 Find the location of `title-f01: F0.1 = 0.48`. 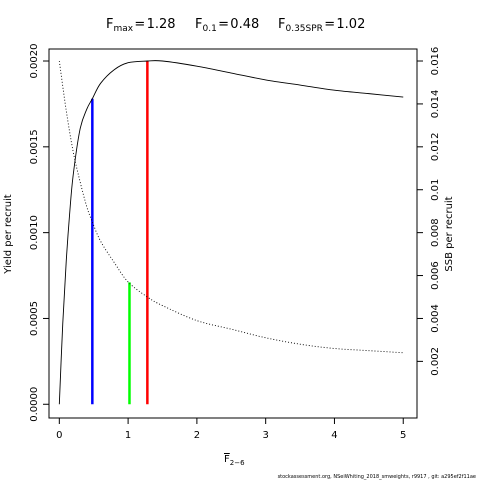

title-f01: F0.1 = 0.48 is located at coordinates (227, 25).